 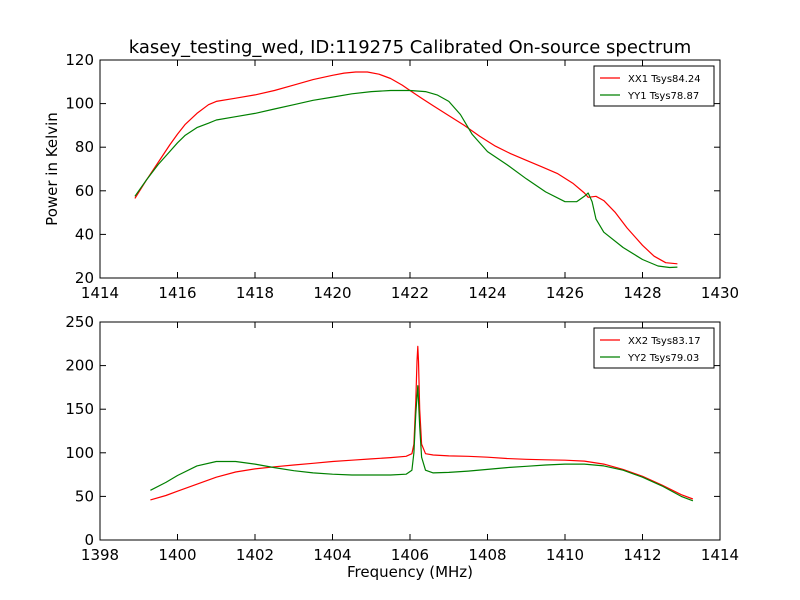 I want to click on x-tick-label: 1420, so click(x=332, y=293).